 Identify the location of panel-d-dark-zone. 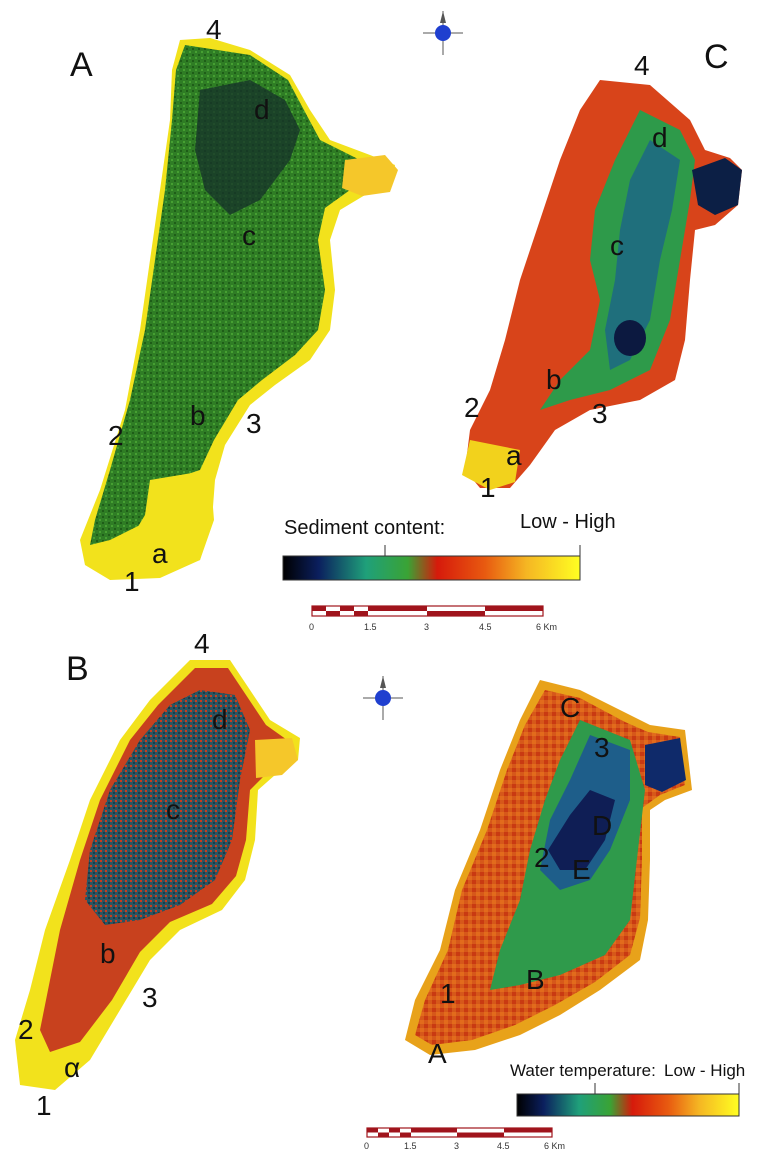
(581, 830).